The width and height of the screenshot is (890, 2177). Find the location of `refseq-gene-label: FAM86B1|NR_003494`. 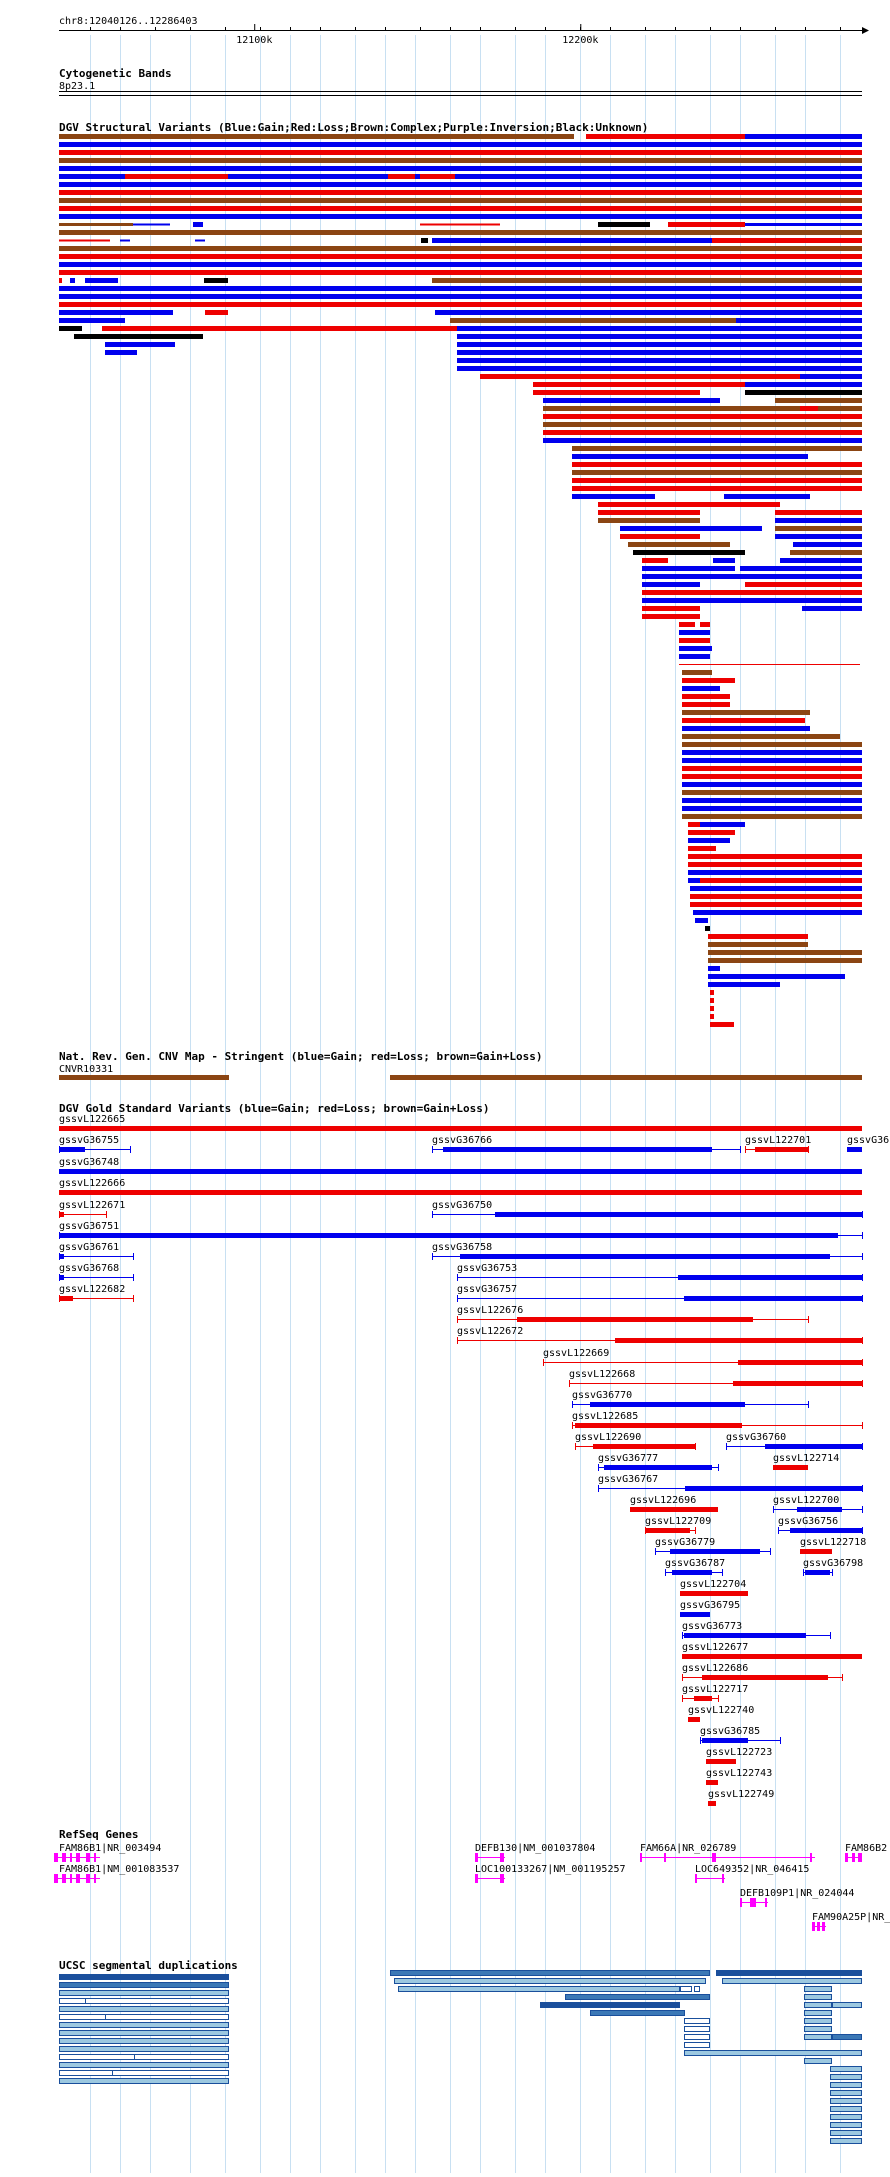

refseq-gene-label: FAM86B1|NR_003494 is located at coordinates (110, 1848).